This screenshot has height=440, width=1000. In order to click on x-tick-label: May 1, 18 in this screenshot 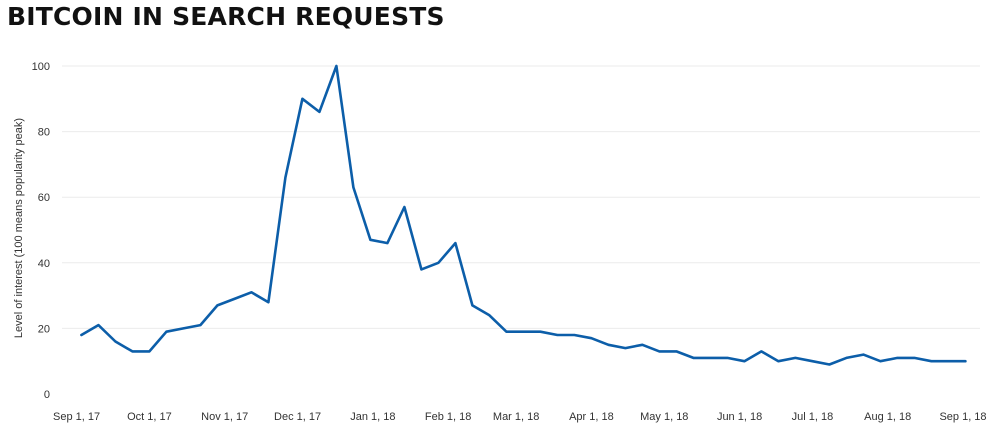, I will do `click(664, 417)`.